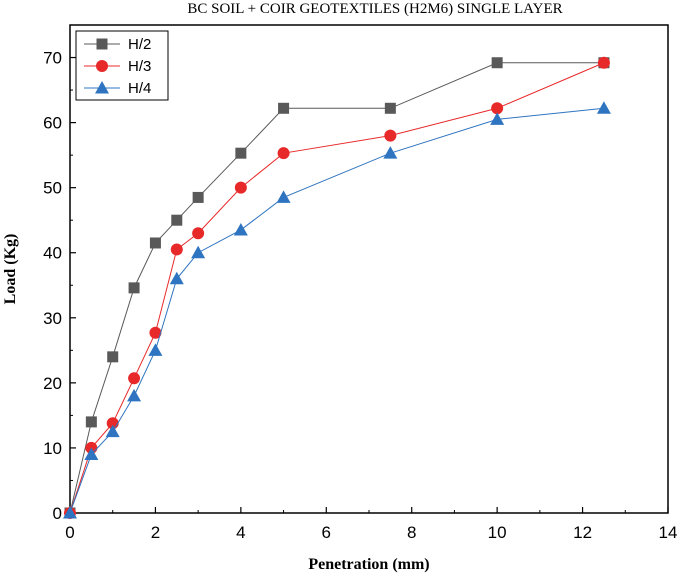 This screenshot has width=685, height=574. I want to click on legend: H/2 H/3 H/4, so click(122, 65).